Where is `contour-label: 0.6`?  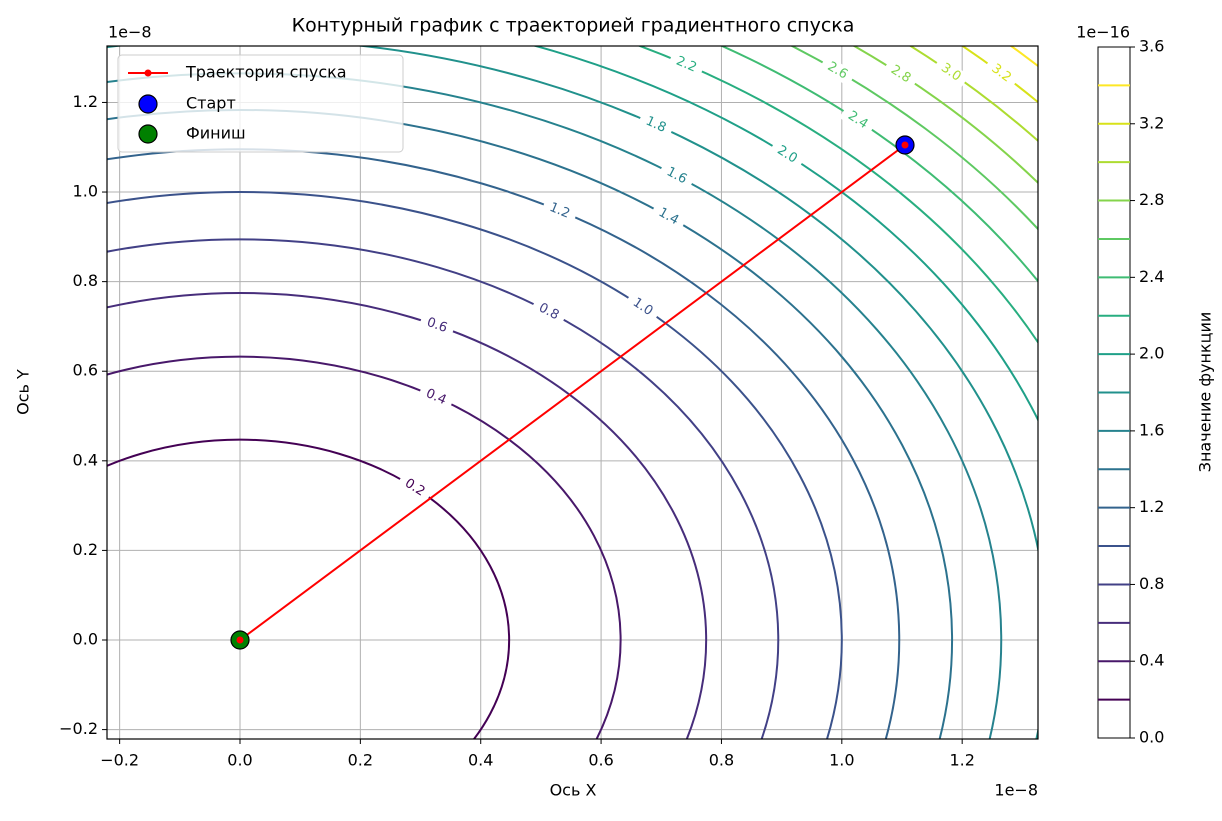 contour-label: 0.6 is located at coordinates (437, 325).